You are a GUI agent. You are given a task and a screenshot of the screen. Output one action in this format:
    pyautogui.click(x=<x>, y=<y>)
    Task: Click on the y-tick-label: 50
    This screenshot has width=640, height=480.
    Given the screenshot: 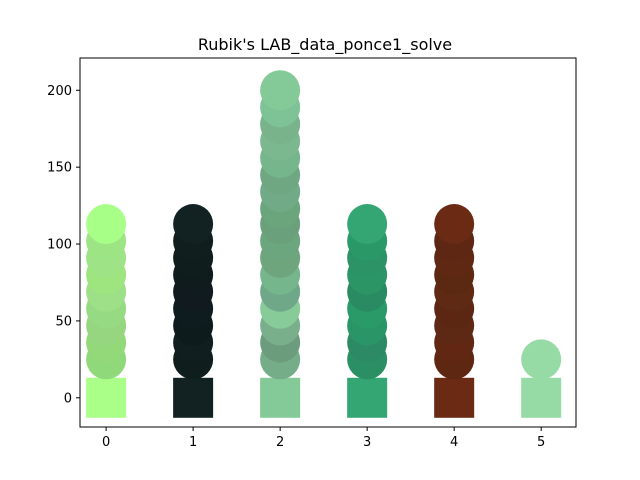 What is the action you would take?
    pyautogui.click(x=63, y=321)
    